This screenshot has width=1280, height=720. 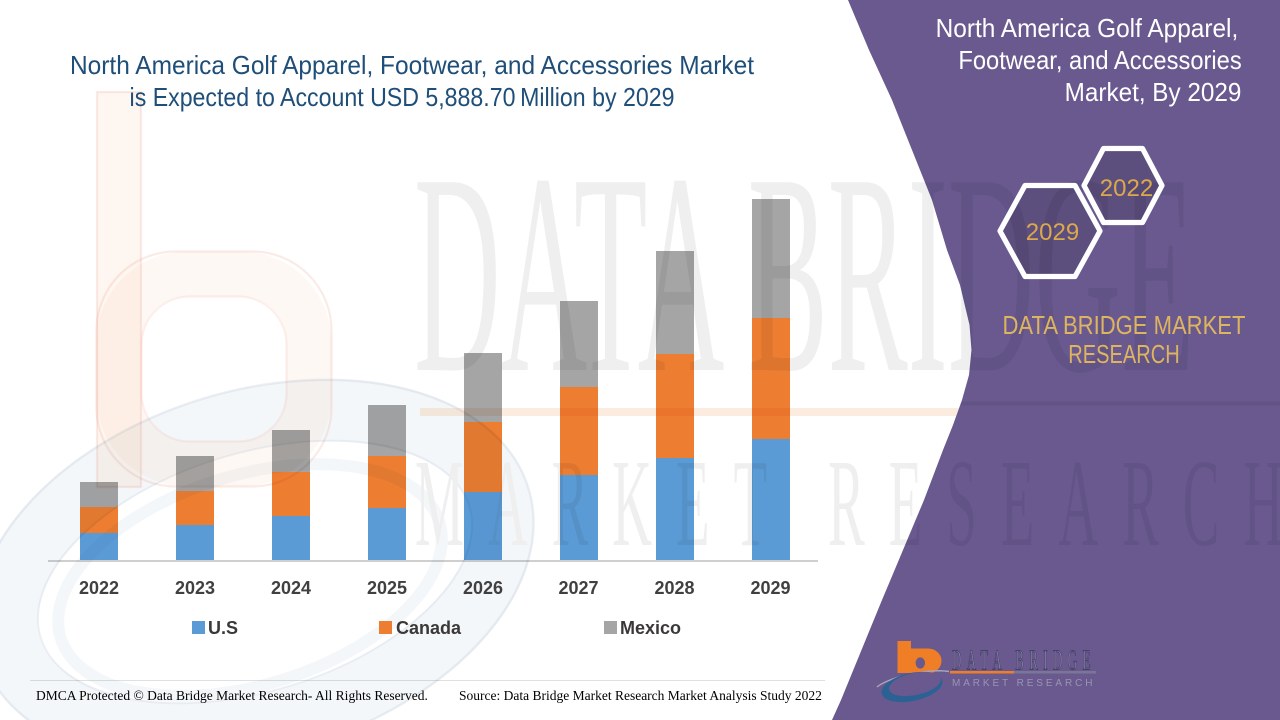 What do you see at coordinates (1024, 660) in the screenshot?
I see `svg-text: DATA BRIDGE` at bounding box center [1024, 660].